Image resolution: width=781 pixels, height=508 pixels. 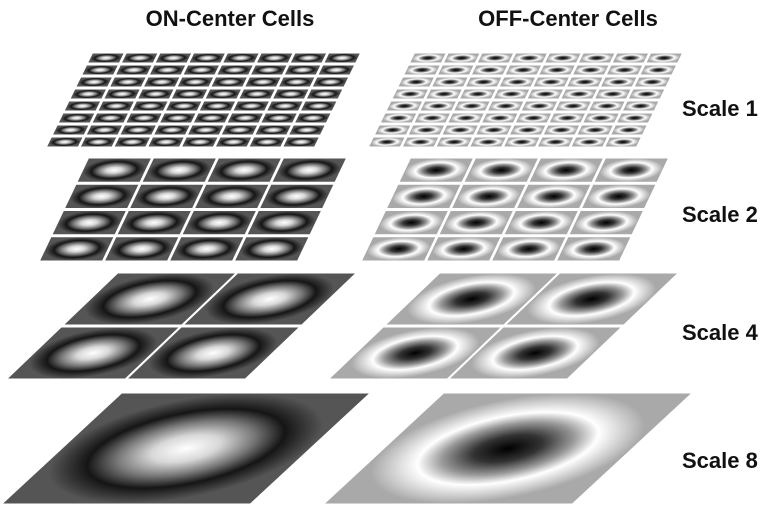 I want to click on column-title: OFF-Center Cells, so click(x=568, y=18).